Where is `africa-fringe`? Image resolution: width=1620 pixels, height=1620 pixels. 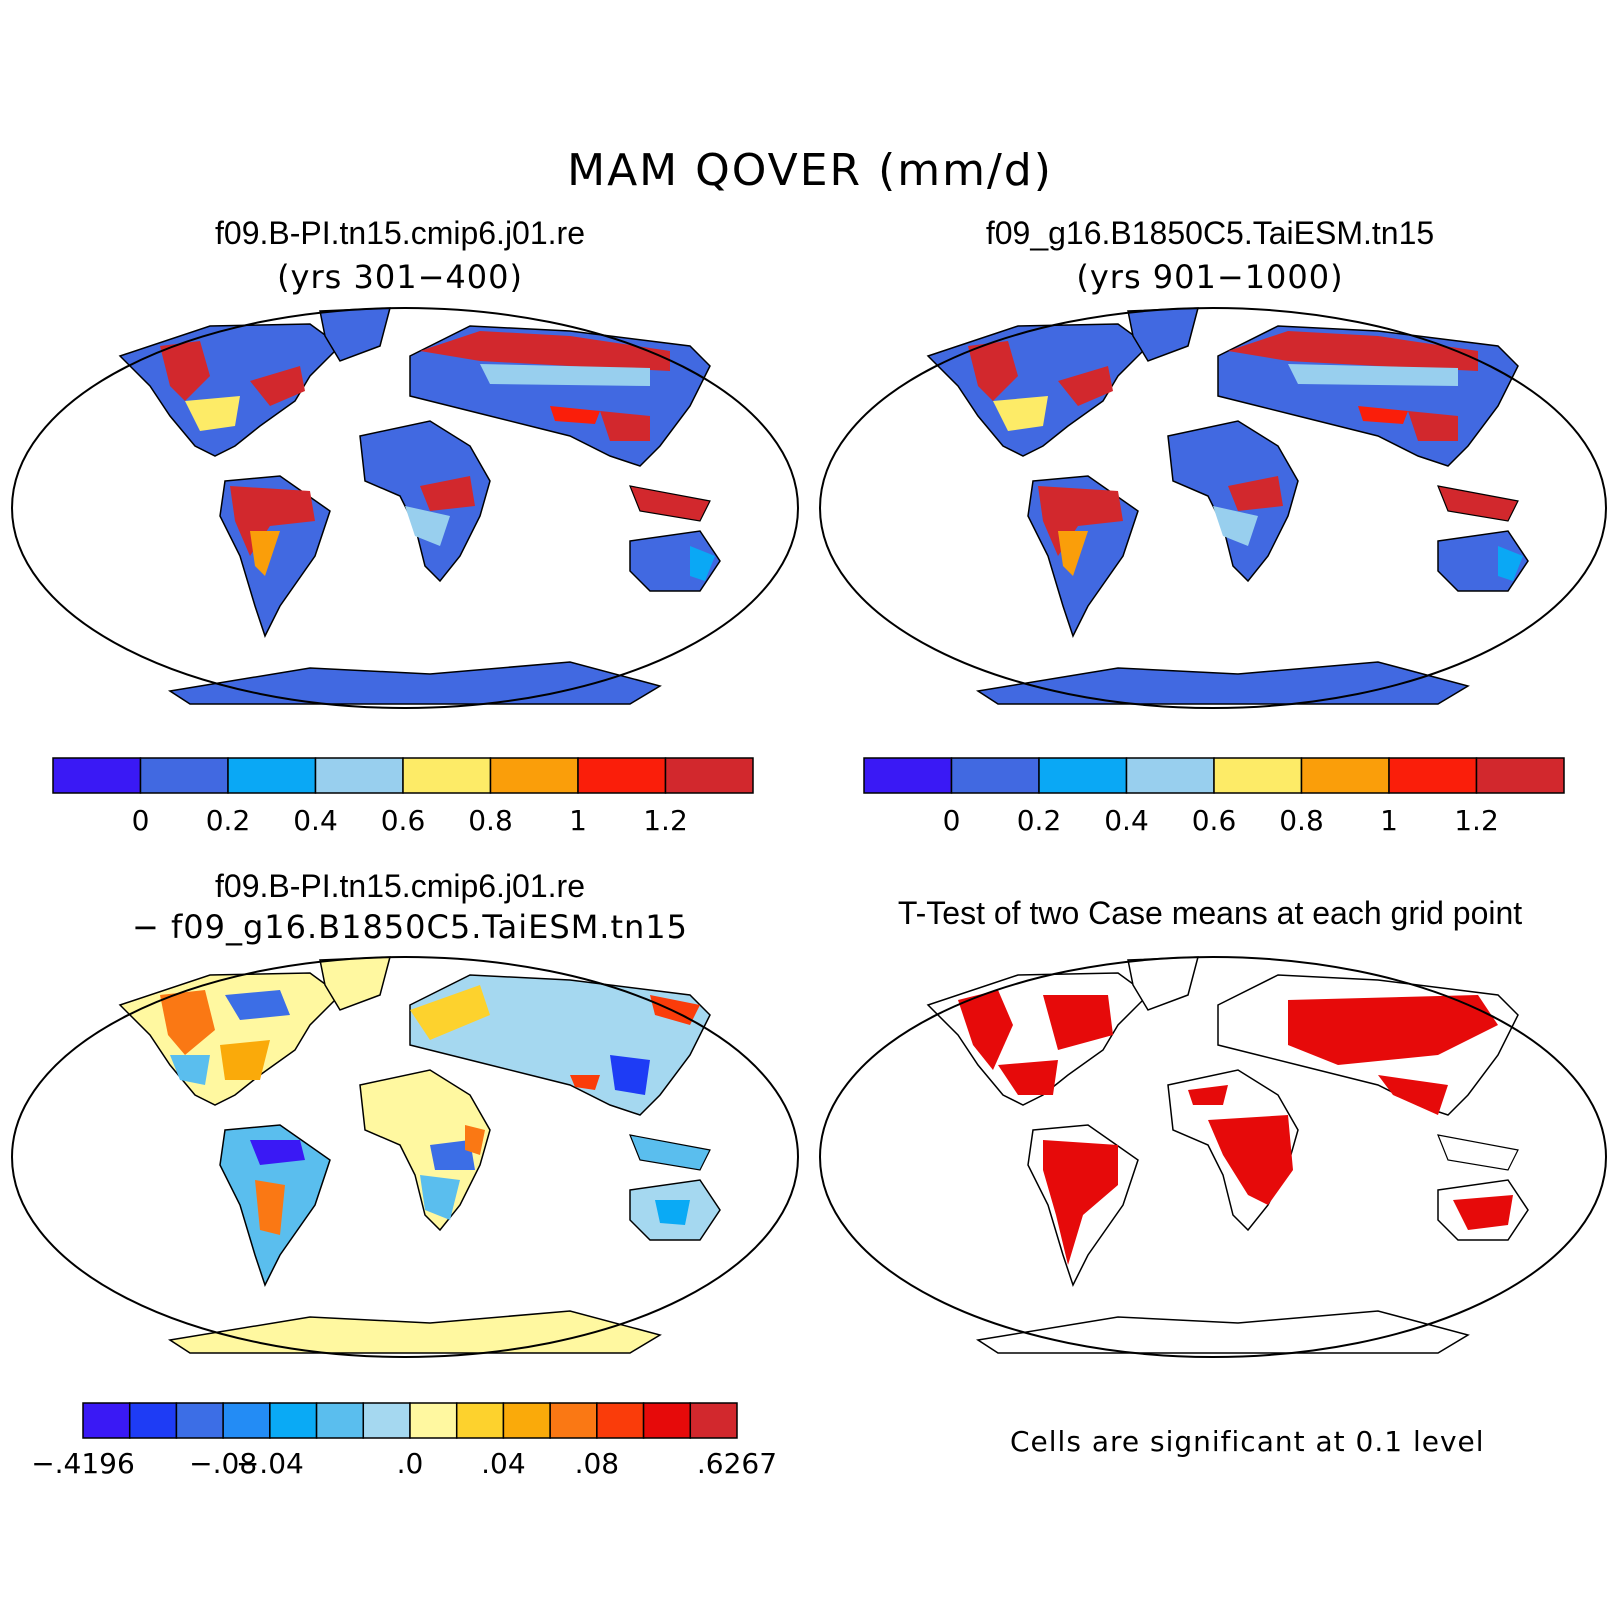
africa-fringe is located at coordinates (427, 526).